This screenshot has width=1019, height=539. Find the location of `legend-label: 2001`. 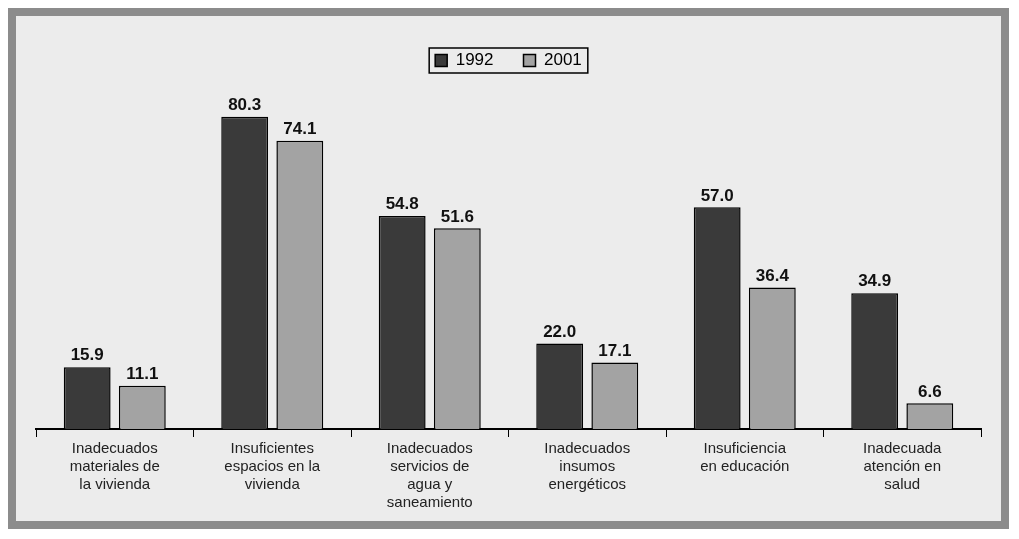

legend-label: 2001 is located at coordinates (563, 60).